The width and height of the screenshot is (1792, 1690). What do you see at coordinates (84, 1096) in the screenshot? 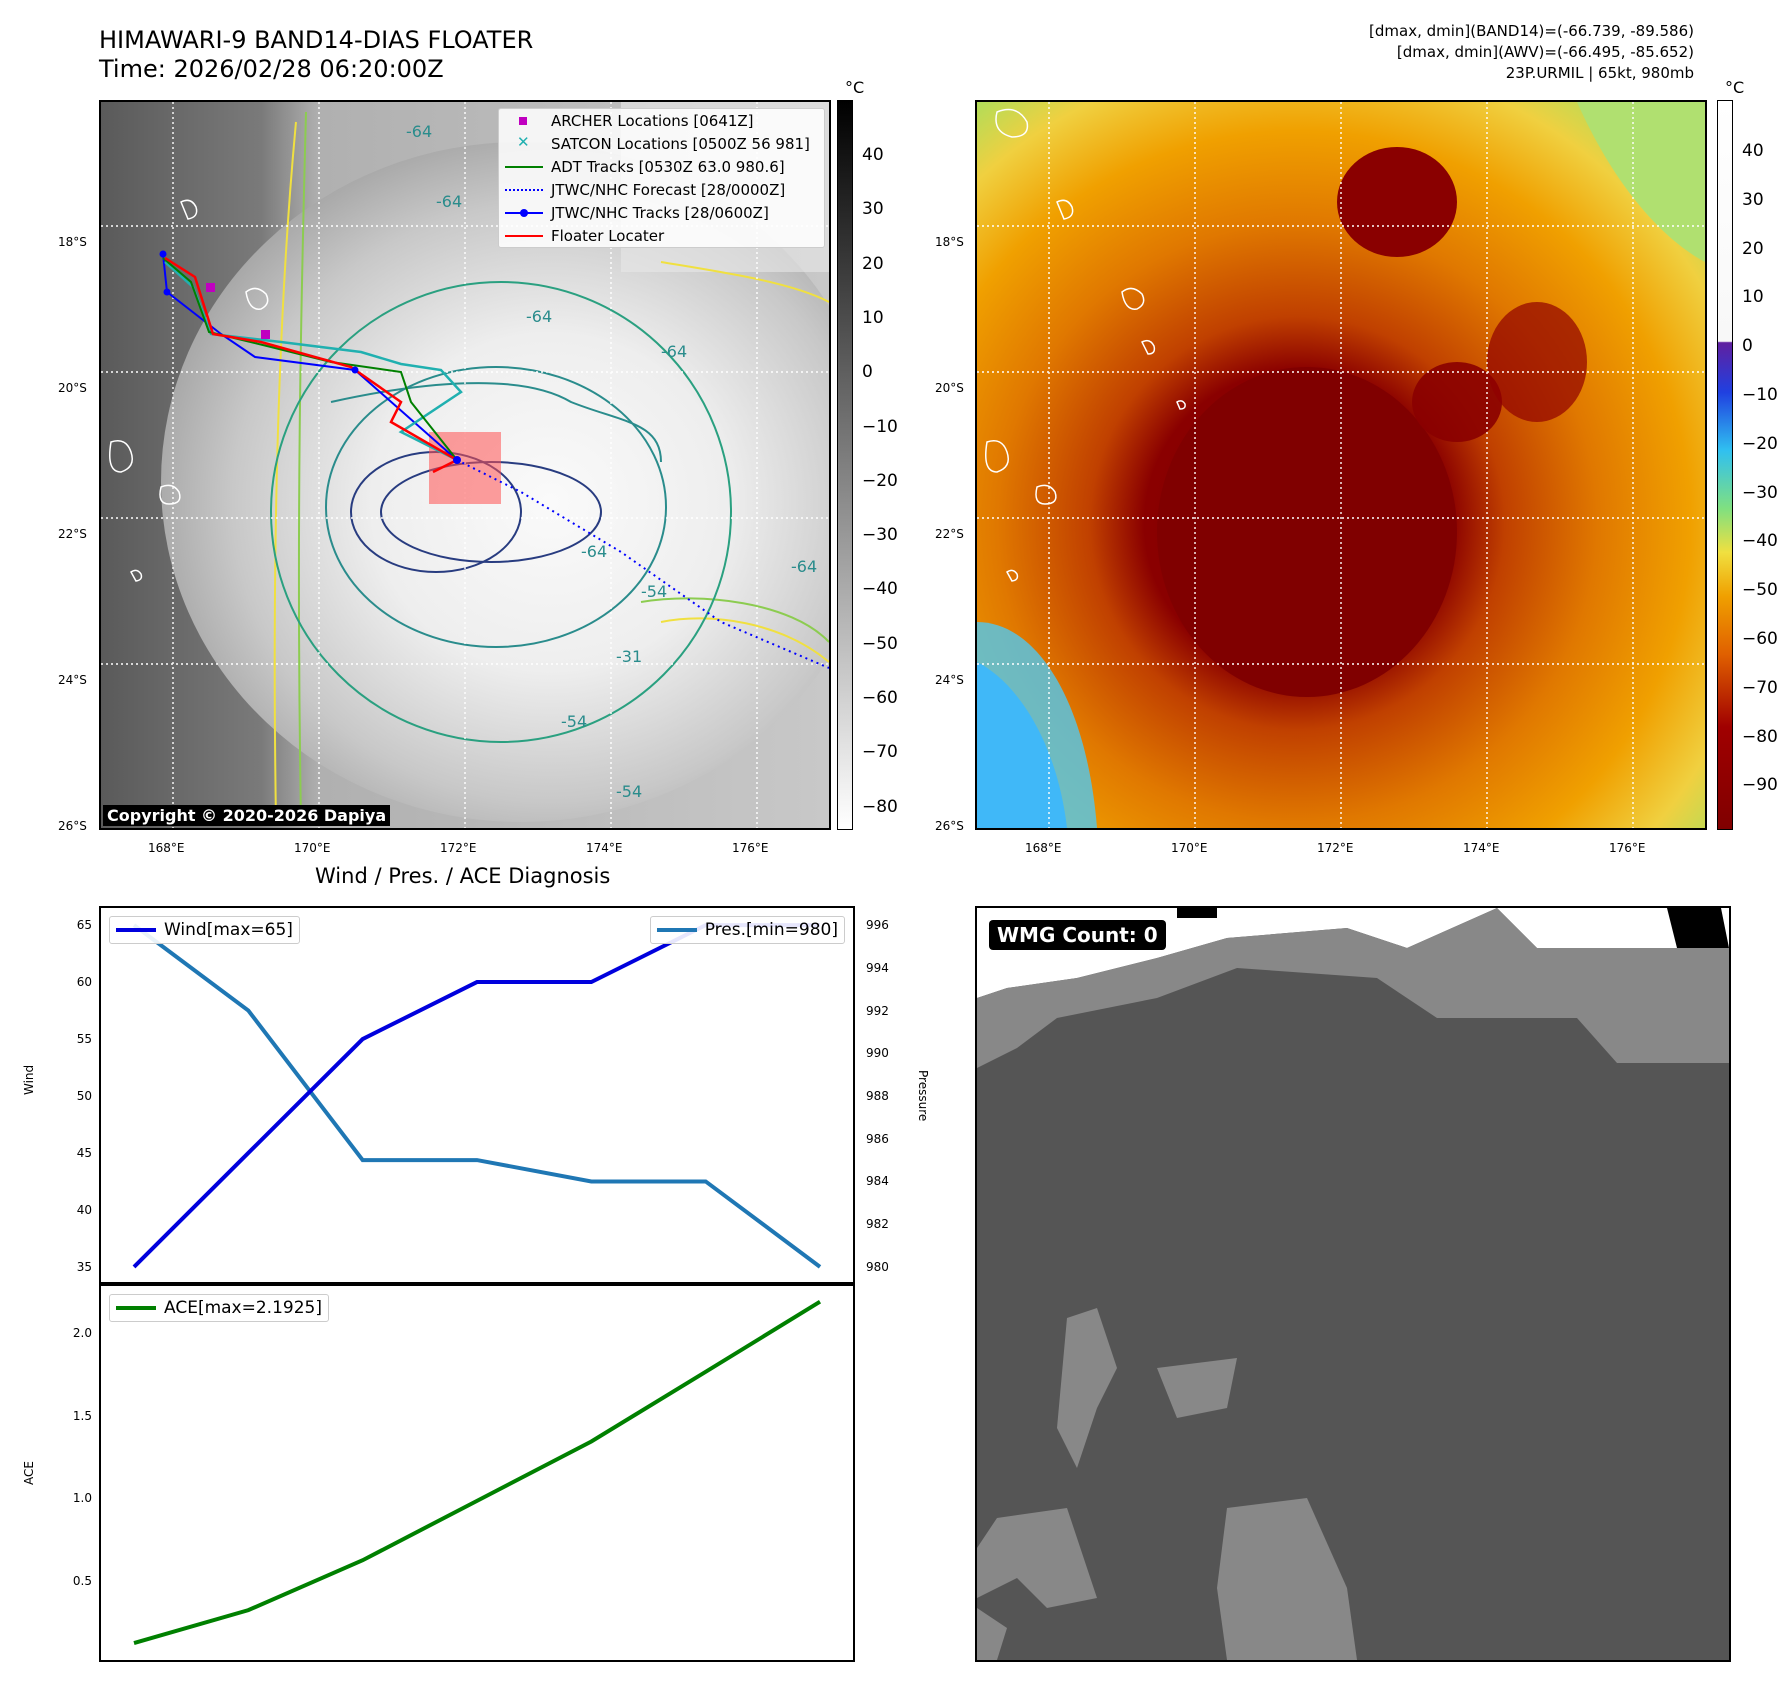
I see `axis-tick-label: 50` at bounding box center [84, 1096].